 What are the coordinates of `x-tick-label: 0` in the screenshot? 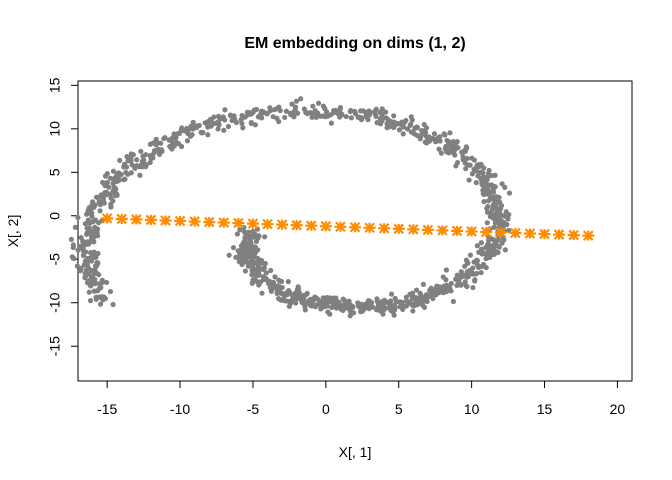 It's located at (326, 409).